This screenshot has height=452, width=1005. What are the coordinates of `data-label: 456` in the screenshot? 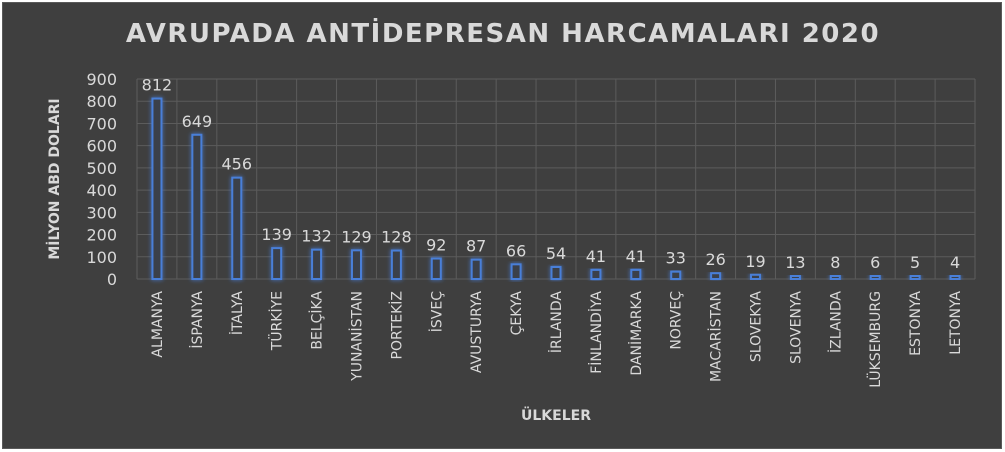 It's located at (236, 164).